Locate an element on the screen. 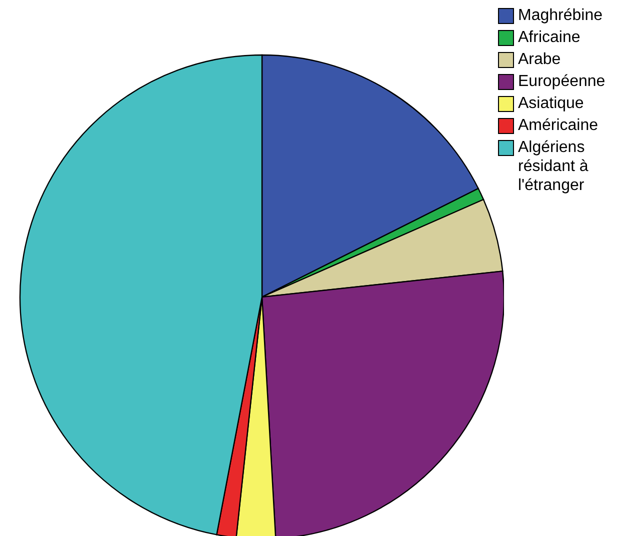  legend-label: Africaine is located at coordinates (550, 37).